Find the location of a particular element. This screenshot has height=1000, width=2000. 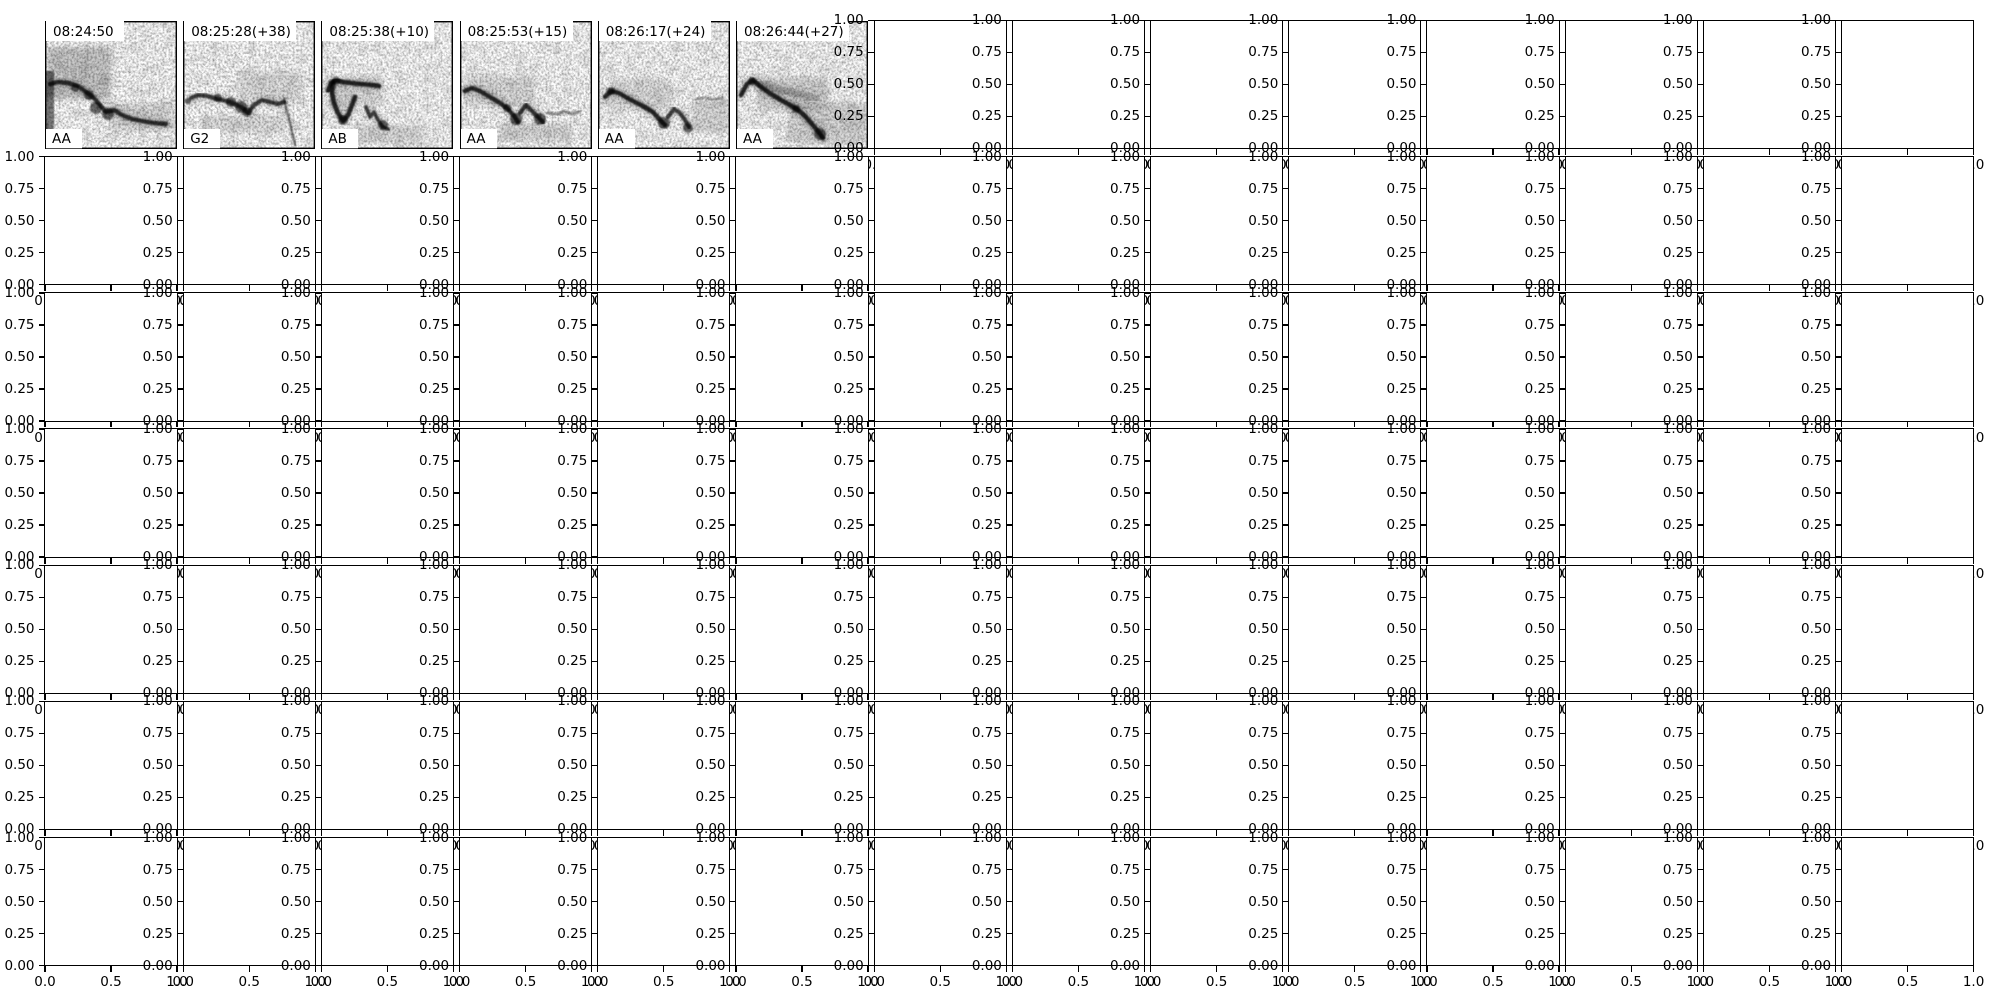

spectrogram-image is located at coordinates (249, 84).